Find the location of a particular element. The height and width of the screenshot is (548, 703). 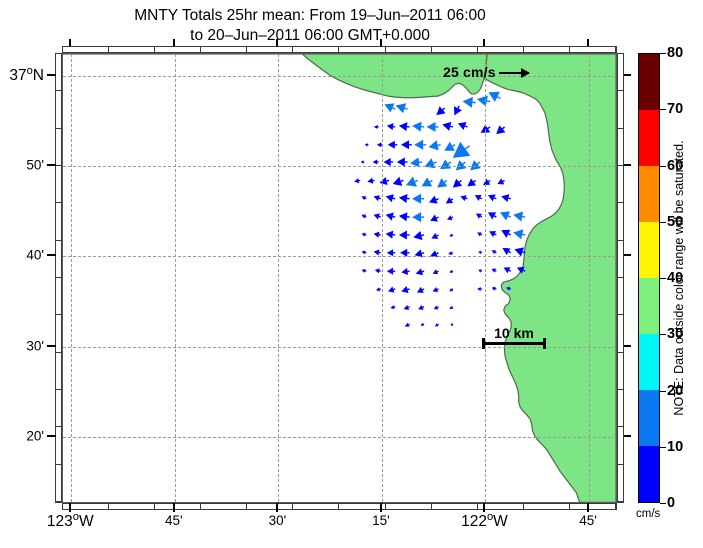

colorbar-tick-label: 10 is located at coordinates (675, 446).